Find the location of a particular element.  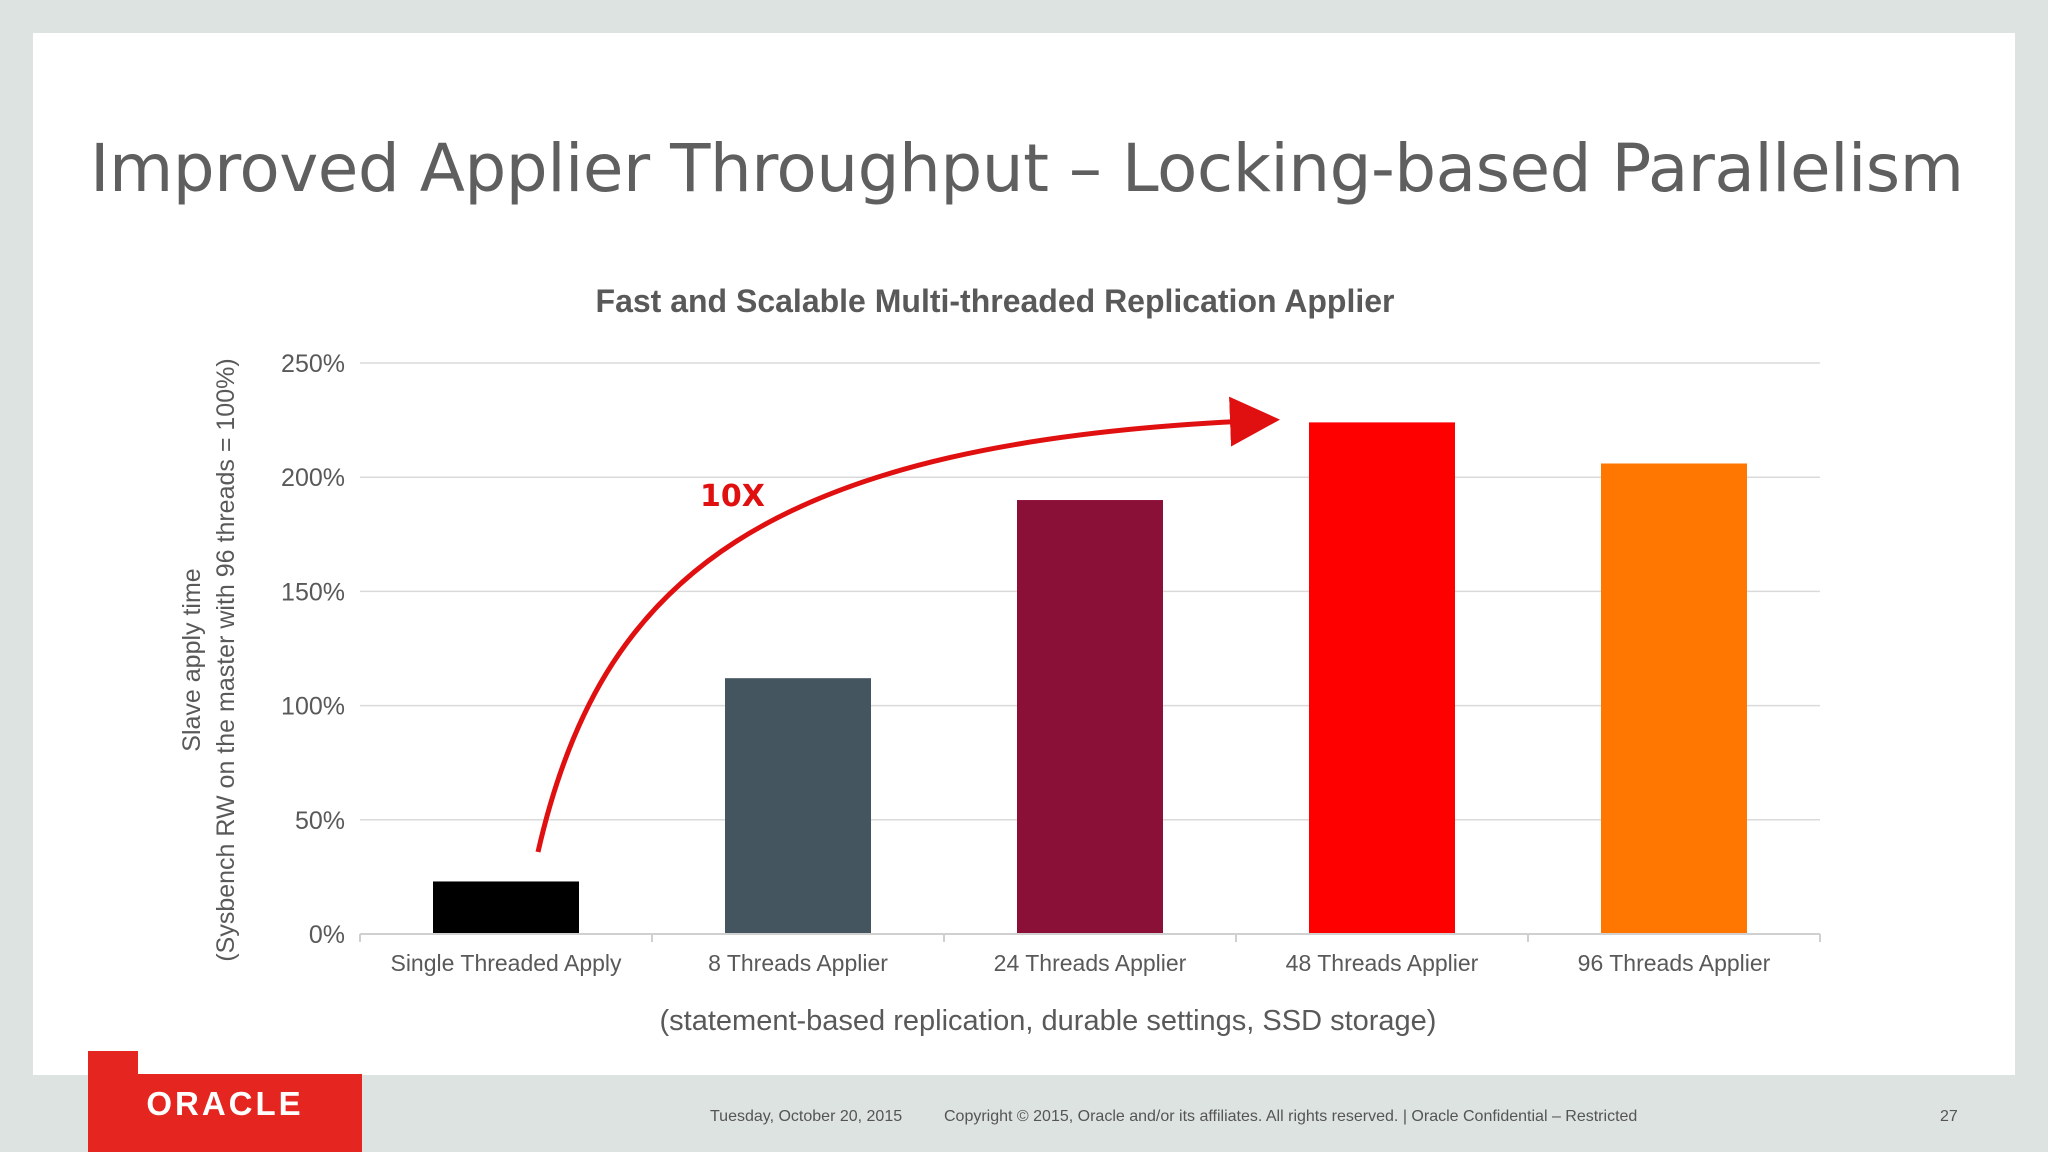

y-axis-title-line-1: Slave apply time is located at coordinates (192, 659).